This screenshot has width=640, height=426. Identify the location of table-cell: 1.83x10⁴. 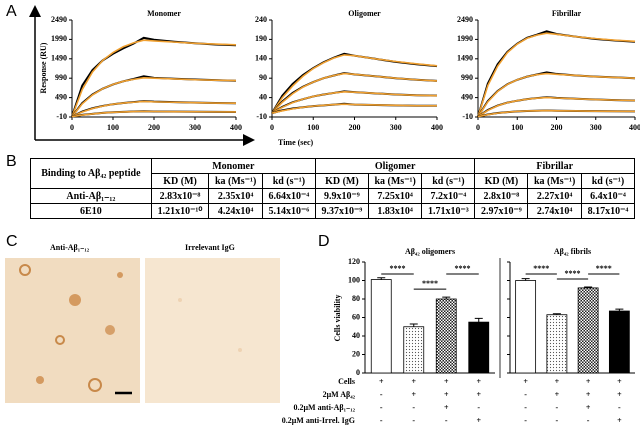
(395, 211).